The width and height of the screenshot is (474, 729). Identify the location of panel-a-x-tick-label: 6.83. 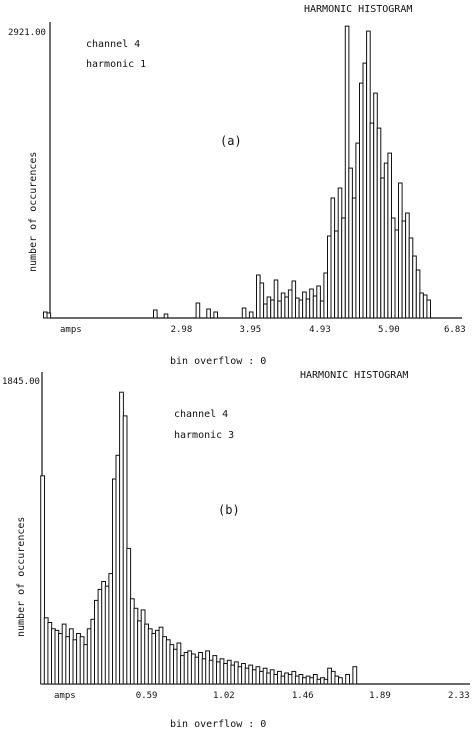
(455, 330).